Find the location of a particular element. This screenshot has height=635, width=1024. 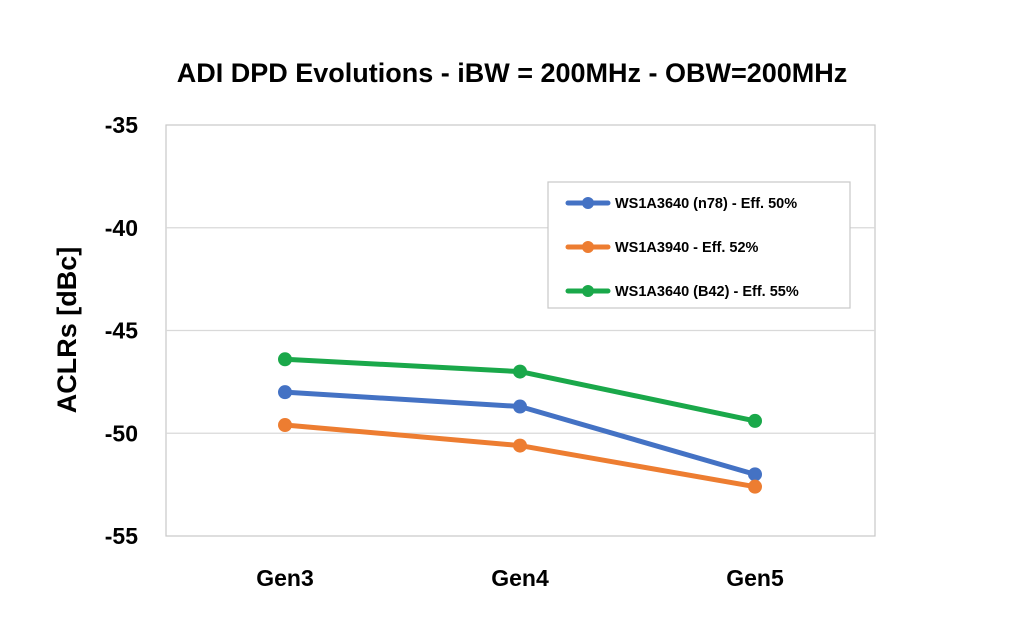

legend-item: WS1A3640 (B42) - Eff. 55% is located at coordinates (682, 292).